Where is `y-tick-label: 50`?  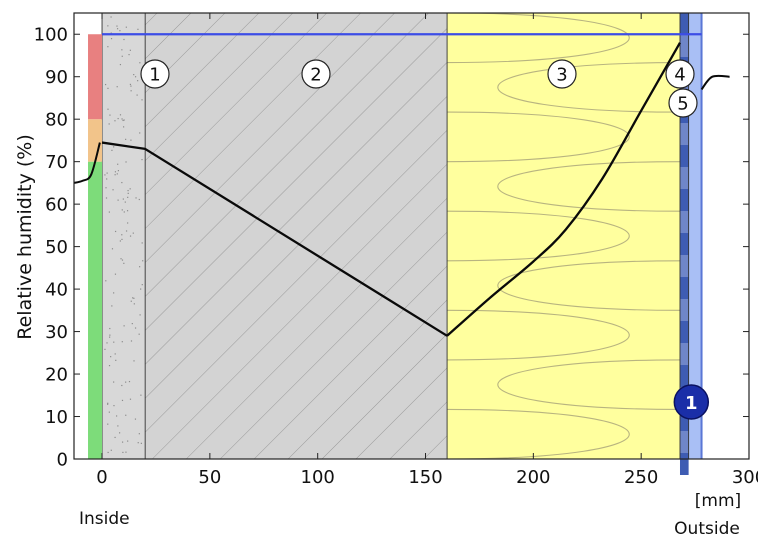 y-tick-label: 50 is located at coordinates (56, 247).